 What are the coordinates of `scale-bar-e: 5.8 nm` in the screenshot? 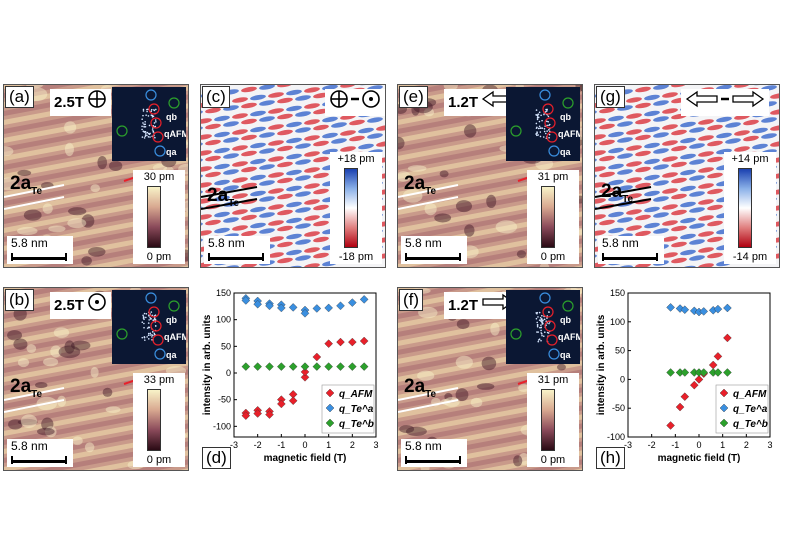 It's located at (434, 250).